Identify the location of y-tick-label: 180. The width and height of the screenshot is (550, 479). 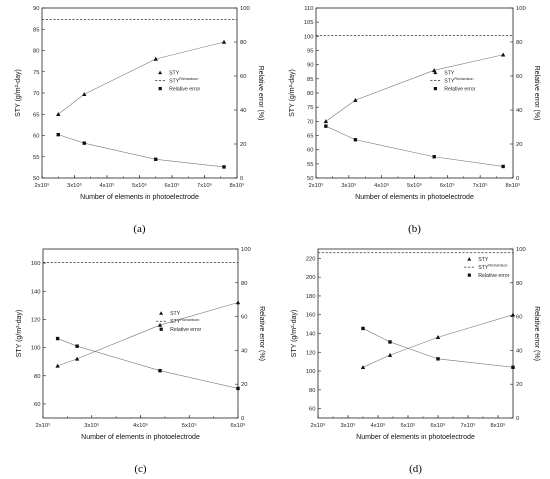
(311, 297).